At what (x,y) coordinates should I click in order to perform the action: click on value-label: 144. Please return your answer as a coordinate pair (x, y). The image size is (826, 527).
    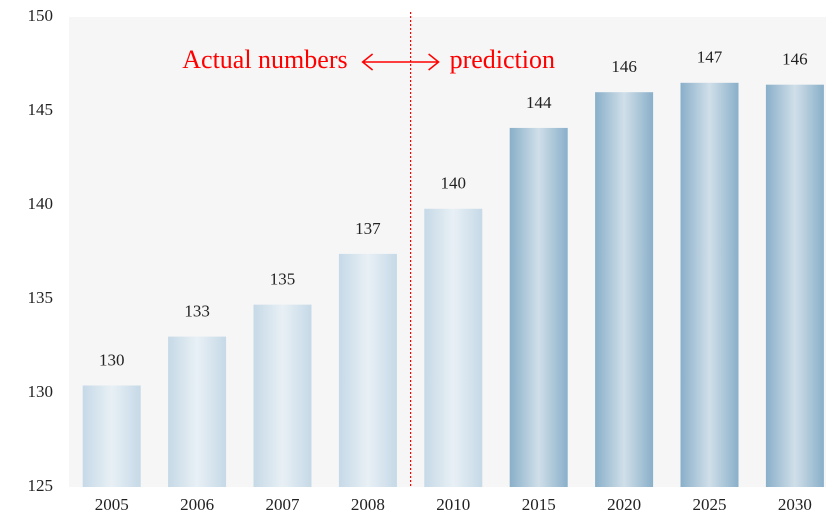
    Looking at the image, I should click on (539, 102).